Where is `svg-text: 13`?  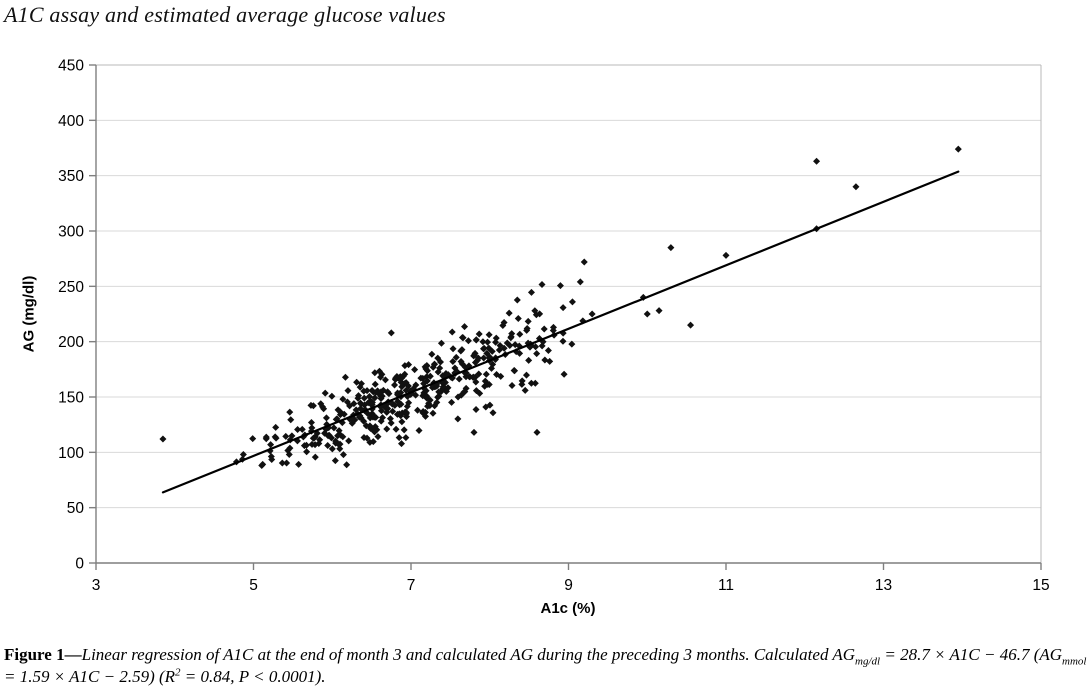
svg-text: 13 is located at coordinates (883, 585).